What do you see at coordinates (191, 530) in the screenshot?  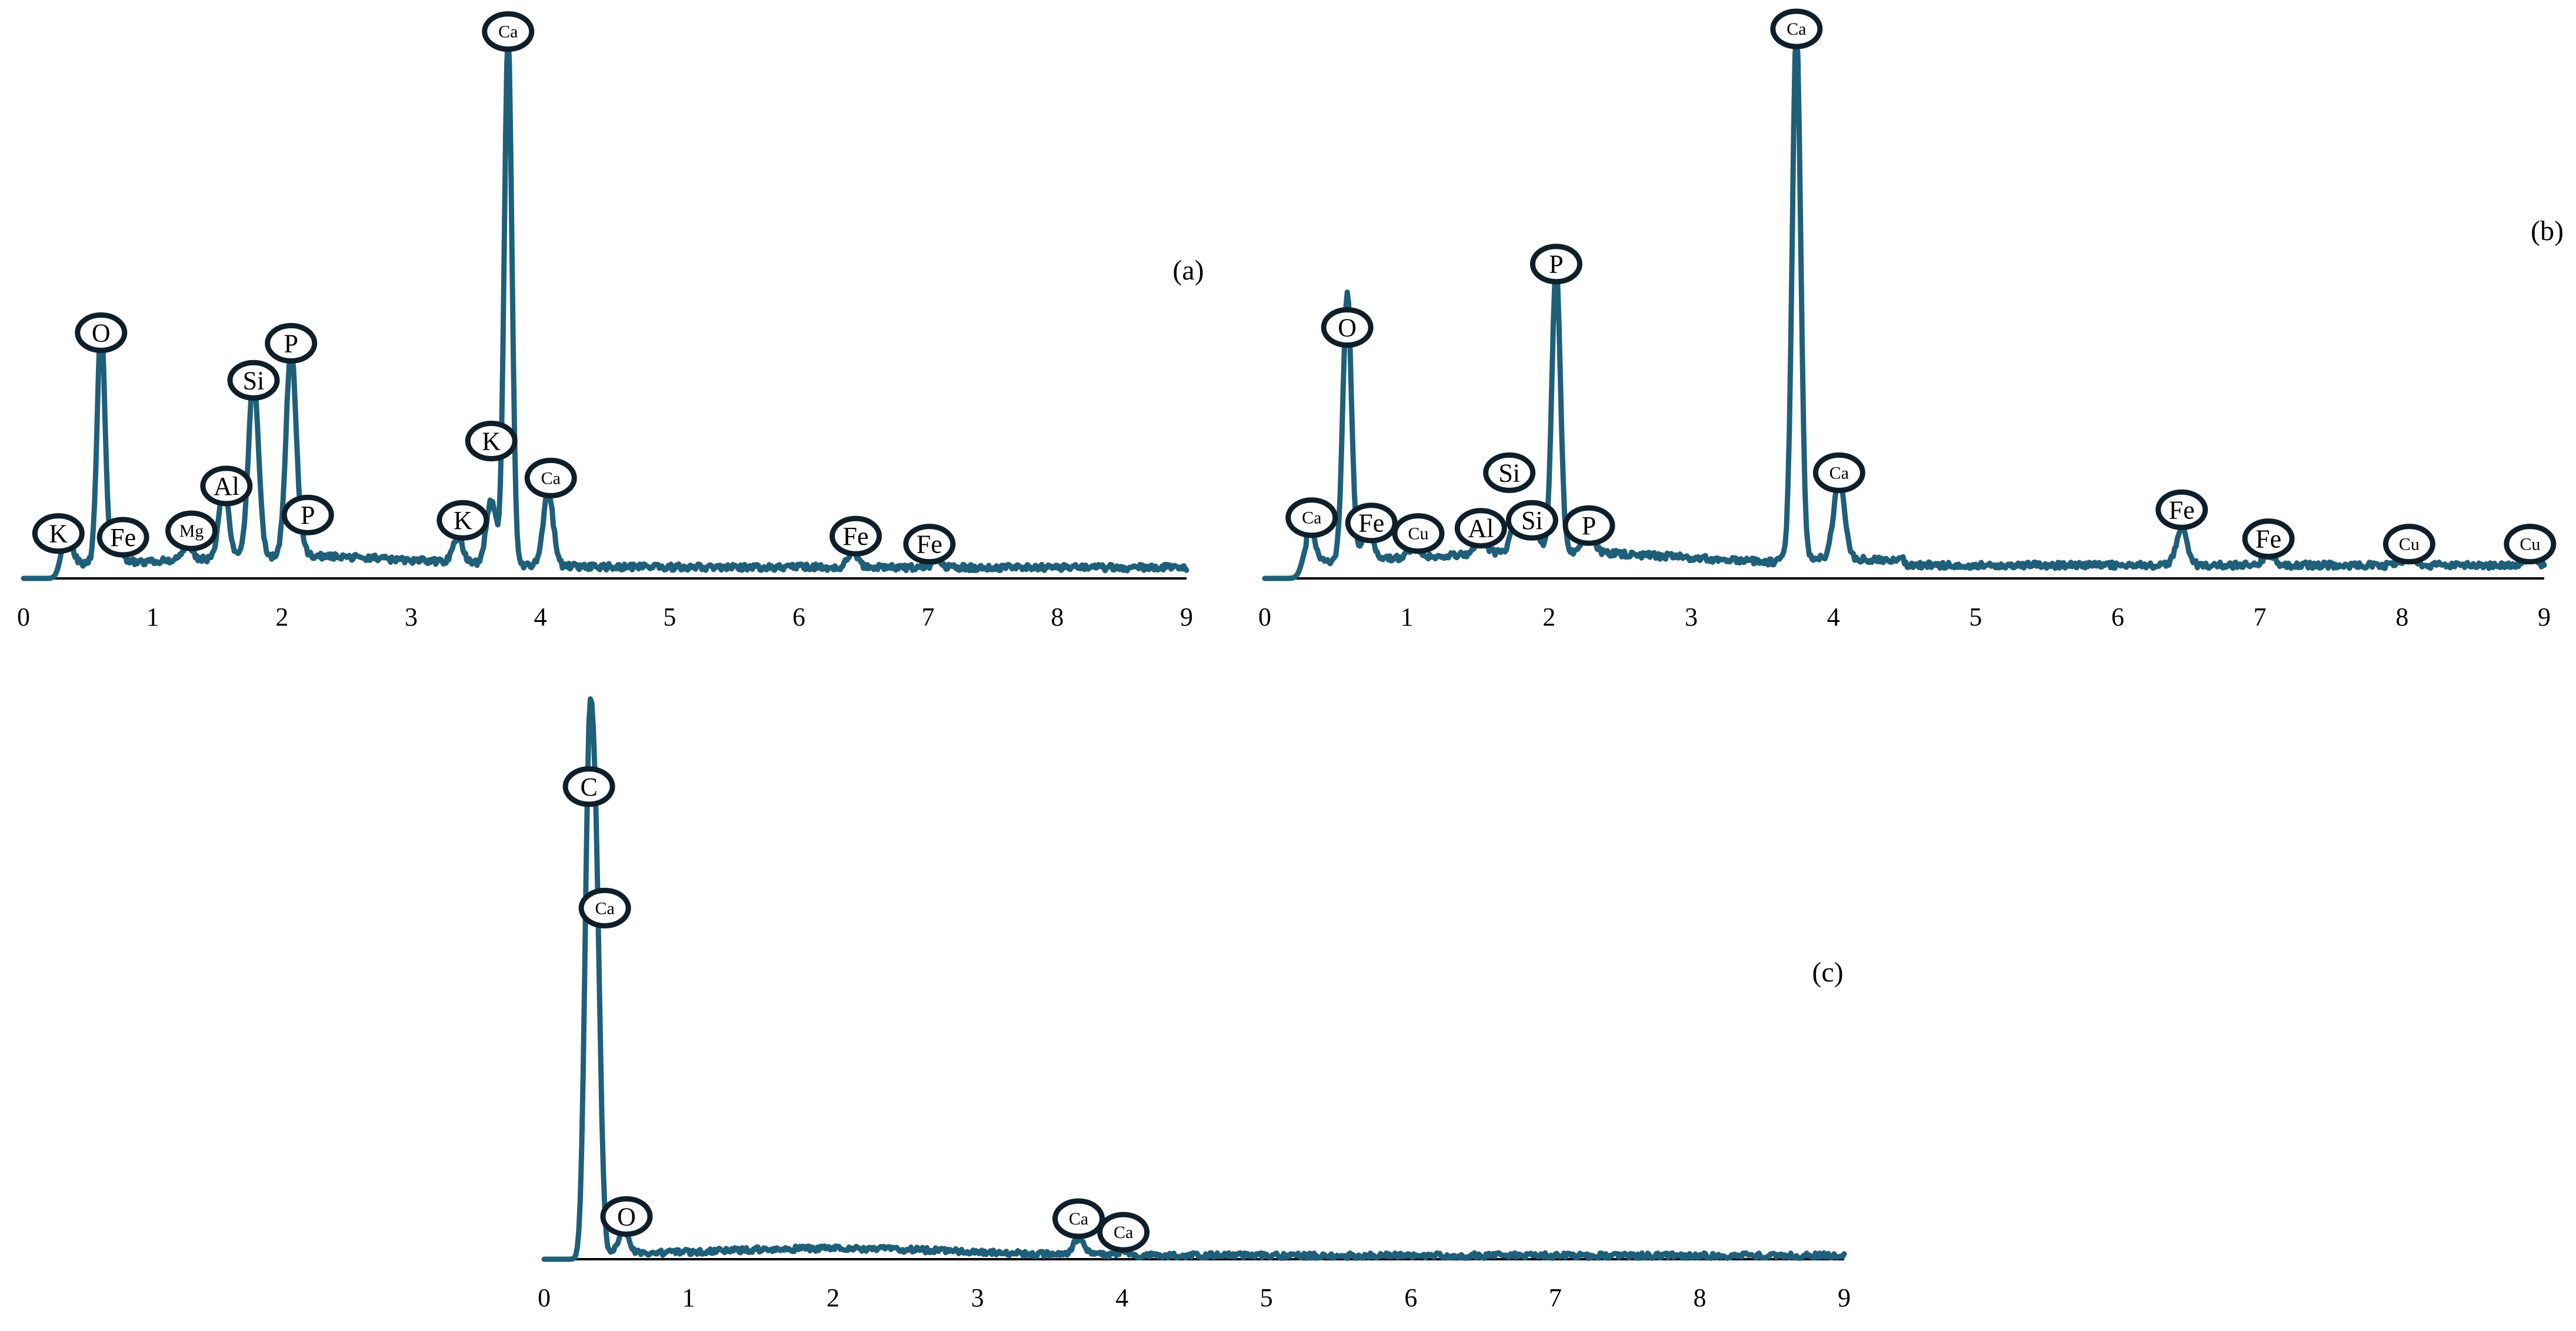 I see `peak-label-mg: Mg` at bounding box center [191, 530].